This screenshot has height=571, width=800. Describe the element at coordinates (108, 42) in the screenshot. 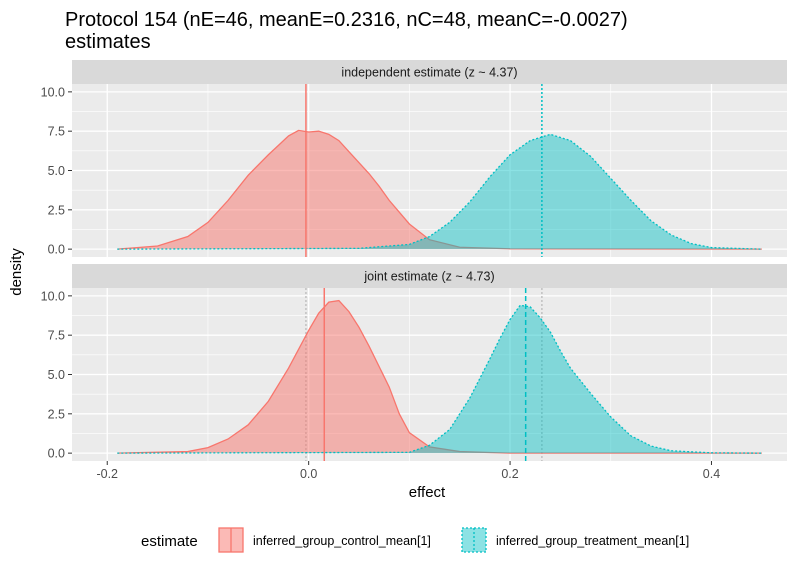

I see `chart-subtitle: estimates` at that location.